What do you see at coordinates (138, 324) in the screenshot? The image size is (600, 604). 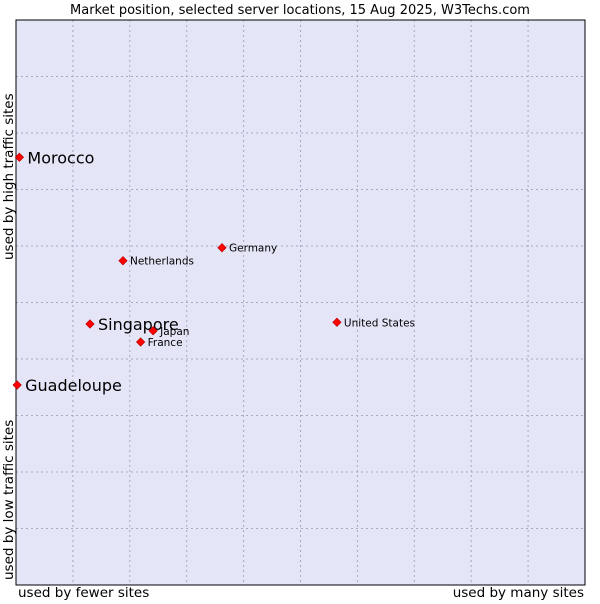 I see `point-label-singapore: Singapore` at bounding box center [138, 324].